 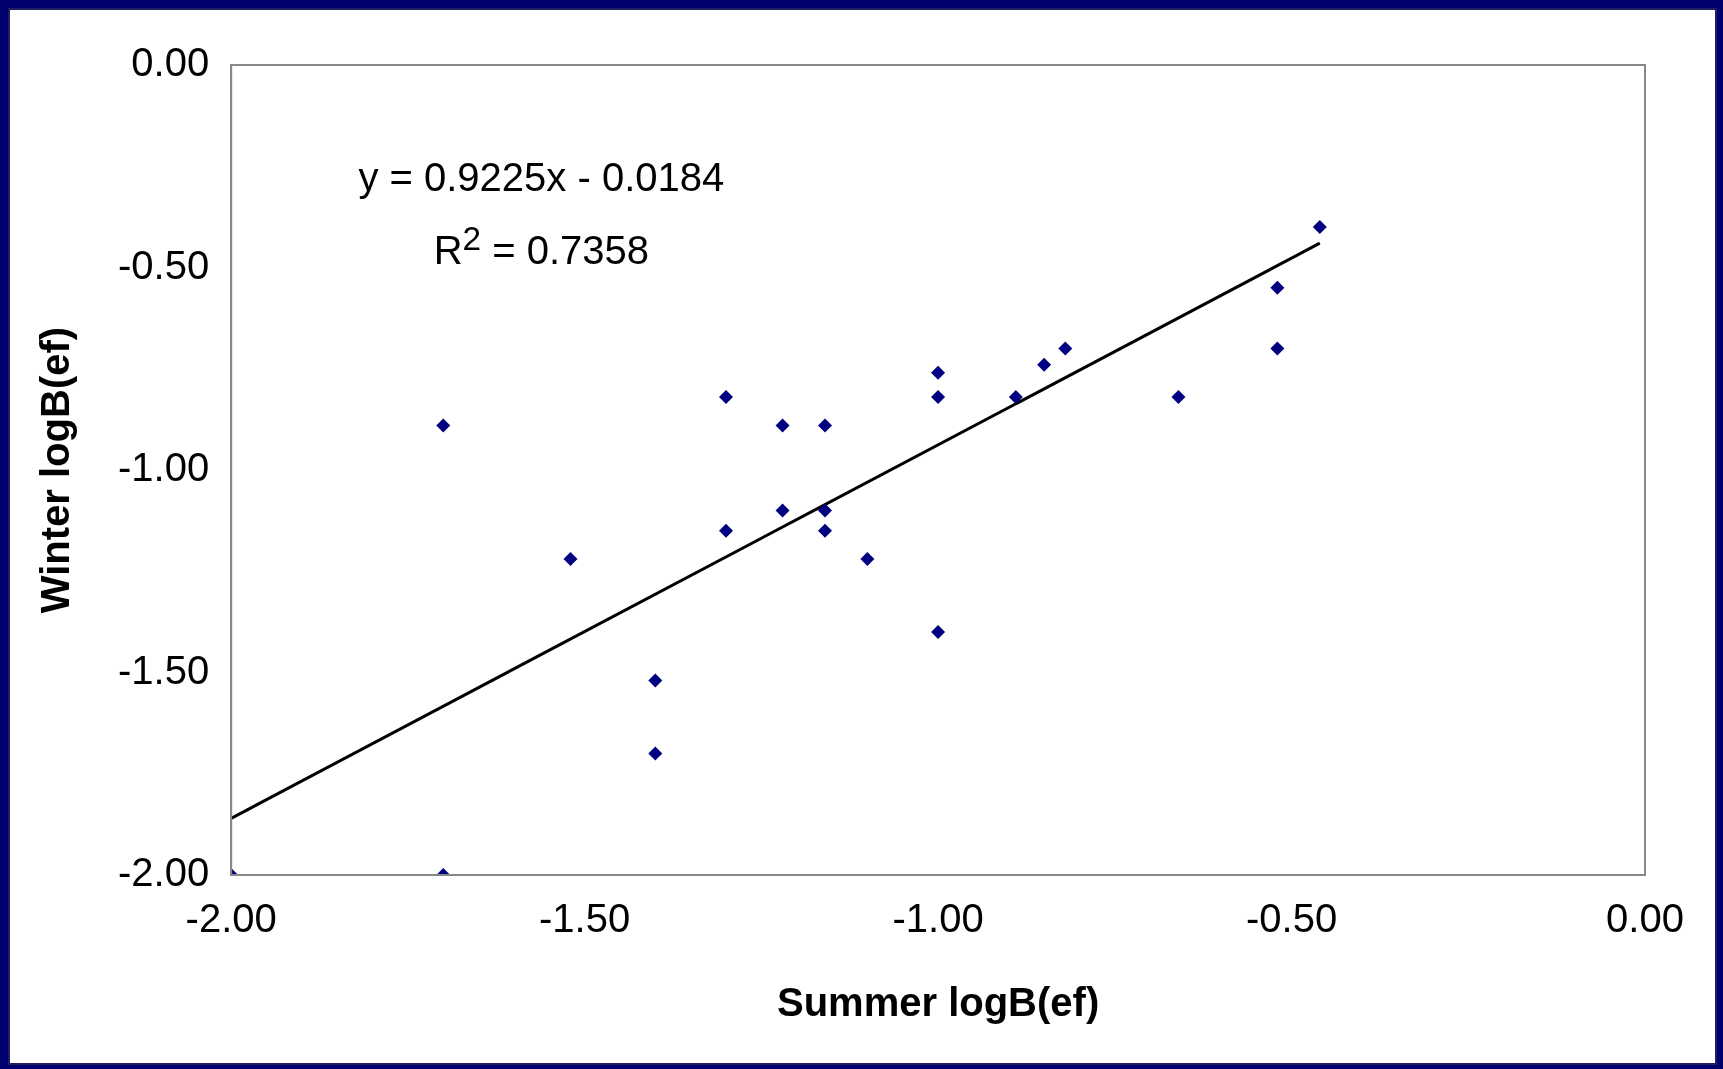 I want to click on y-tick-label: -0.50, so click(x=164, y=264).